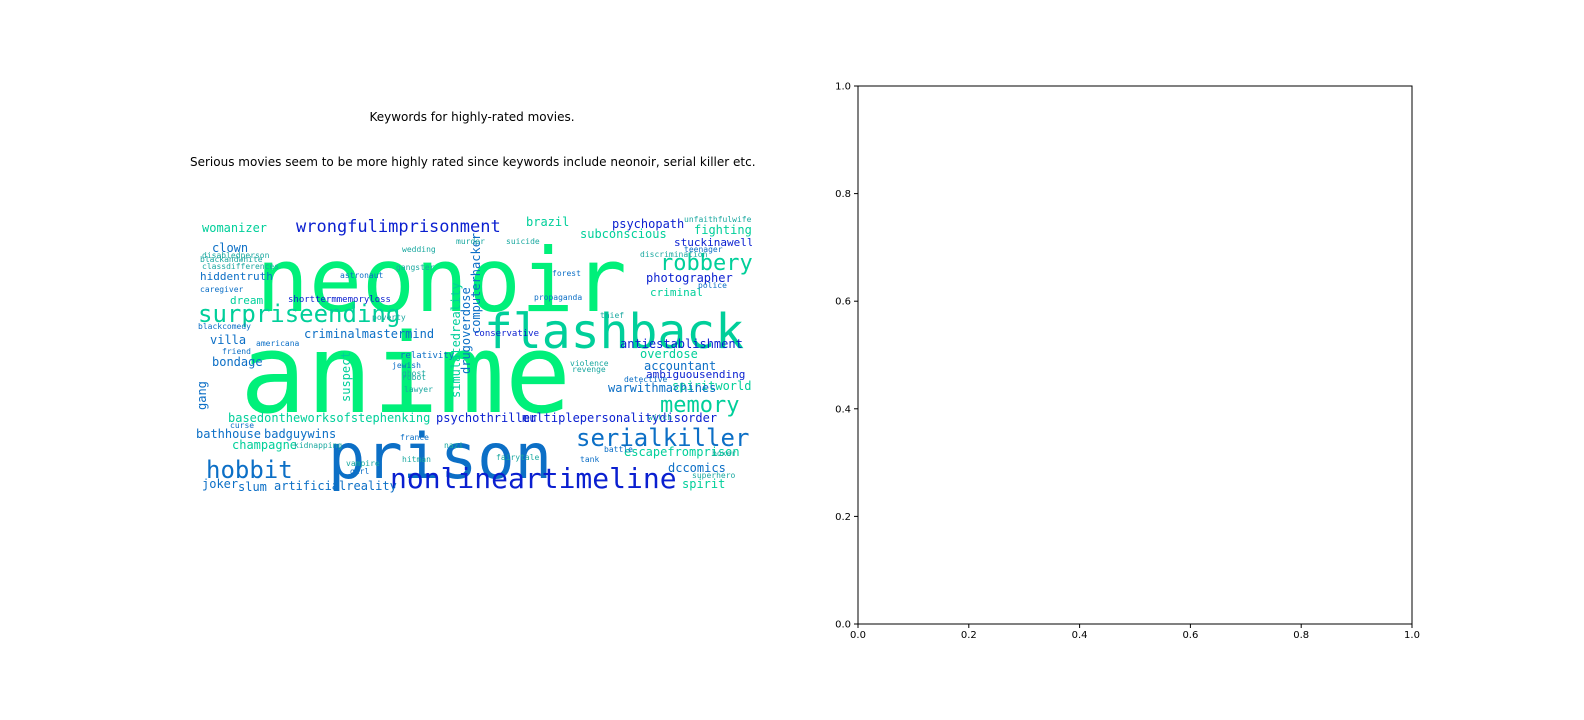 The height and width of the screenshot is (720, 1584). Describe the element at coordinates (706, 263) in the screenshot. I see `wordcloud-word: robbery` at that location.